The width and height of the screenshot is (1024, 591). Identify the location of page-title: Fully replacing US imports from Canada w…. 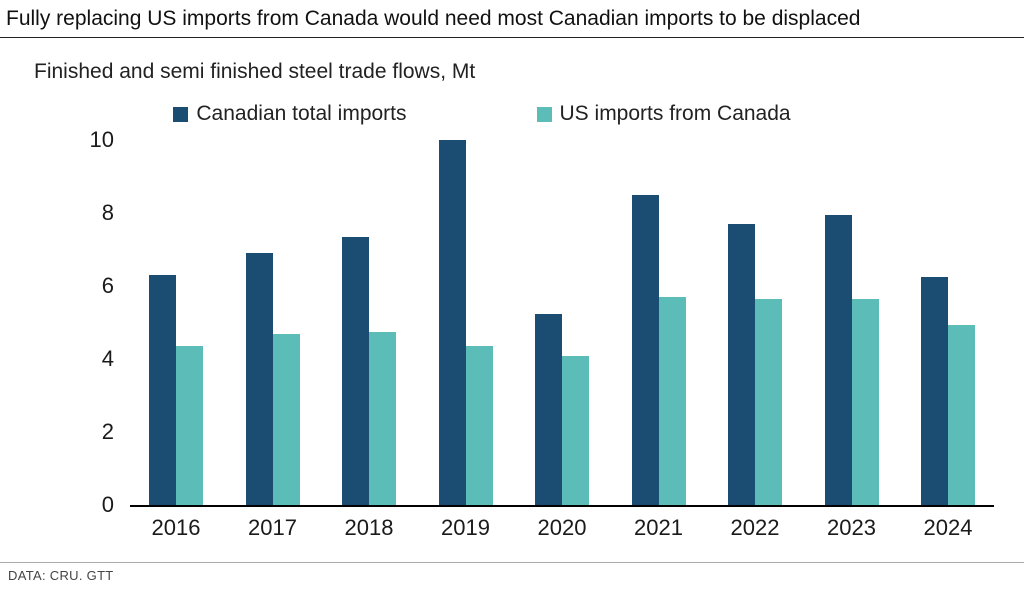
(433, 18).